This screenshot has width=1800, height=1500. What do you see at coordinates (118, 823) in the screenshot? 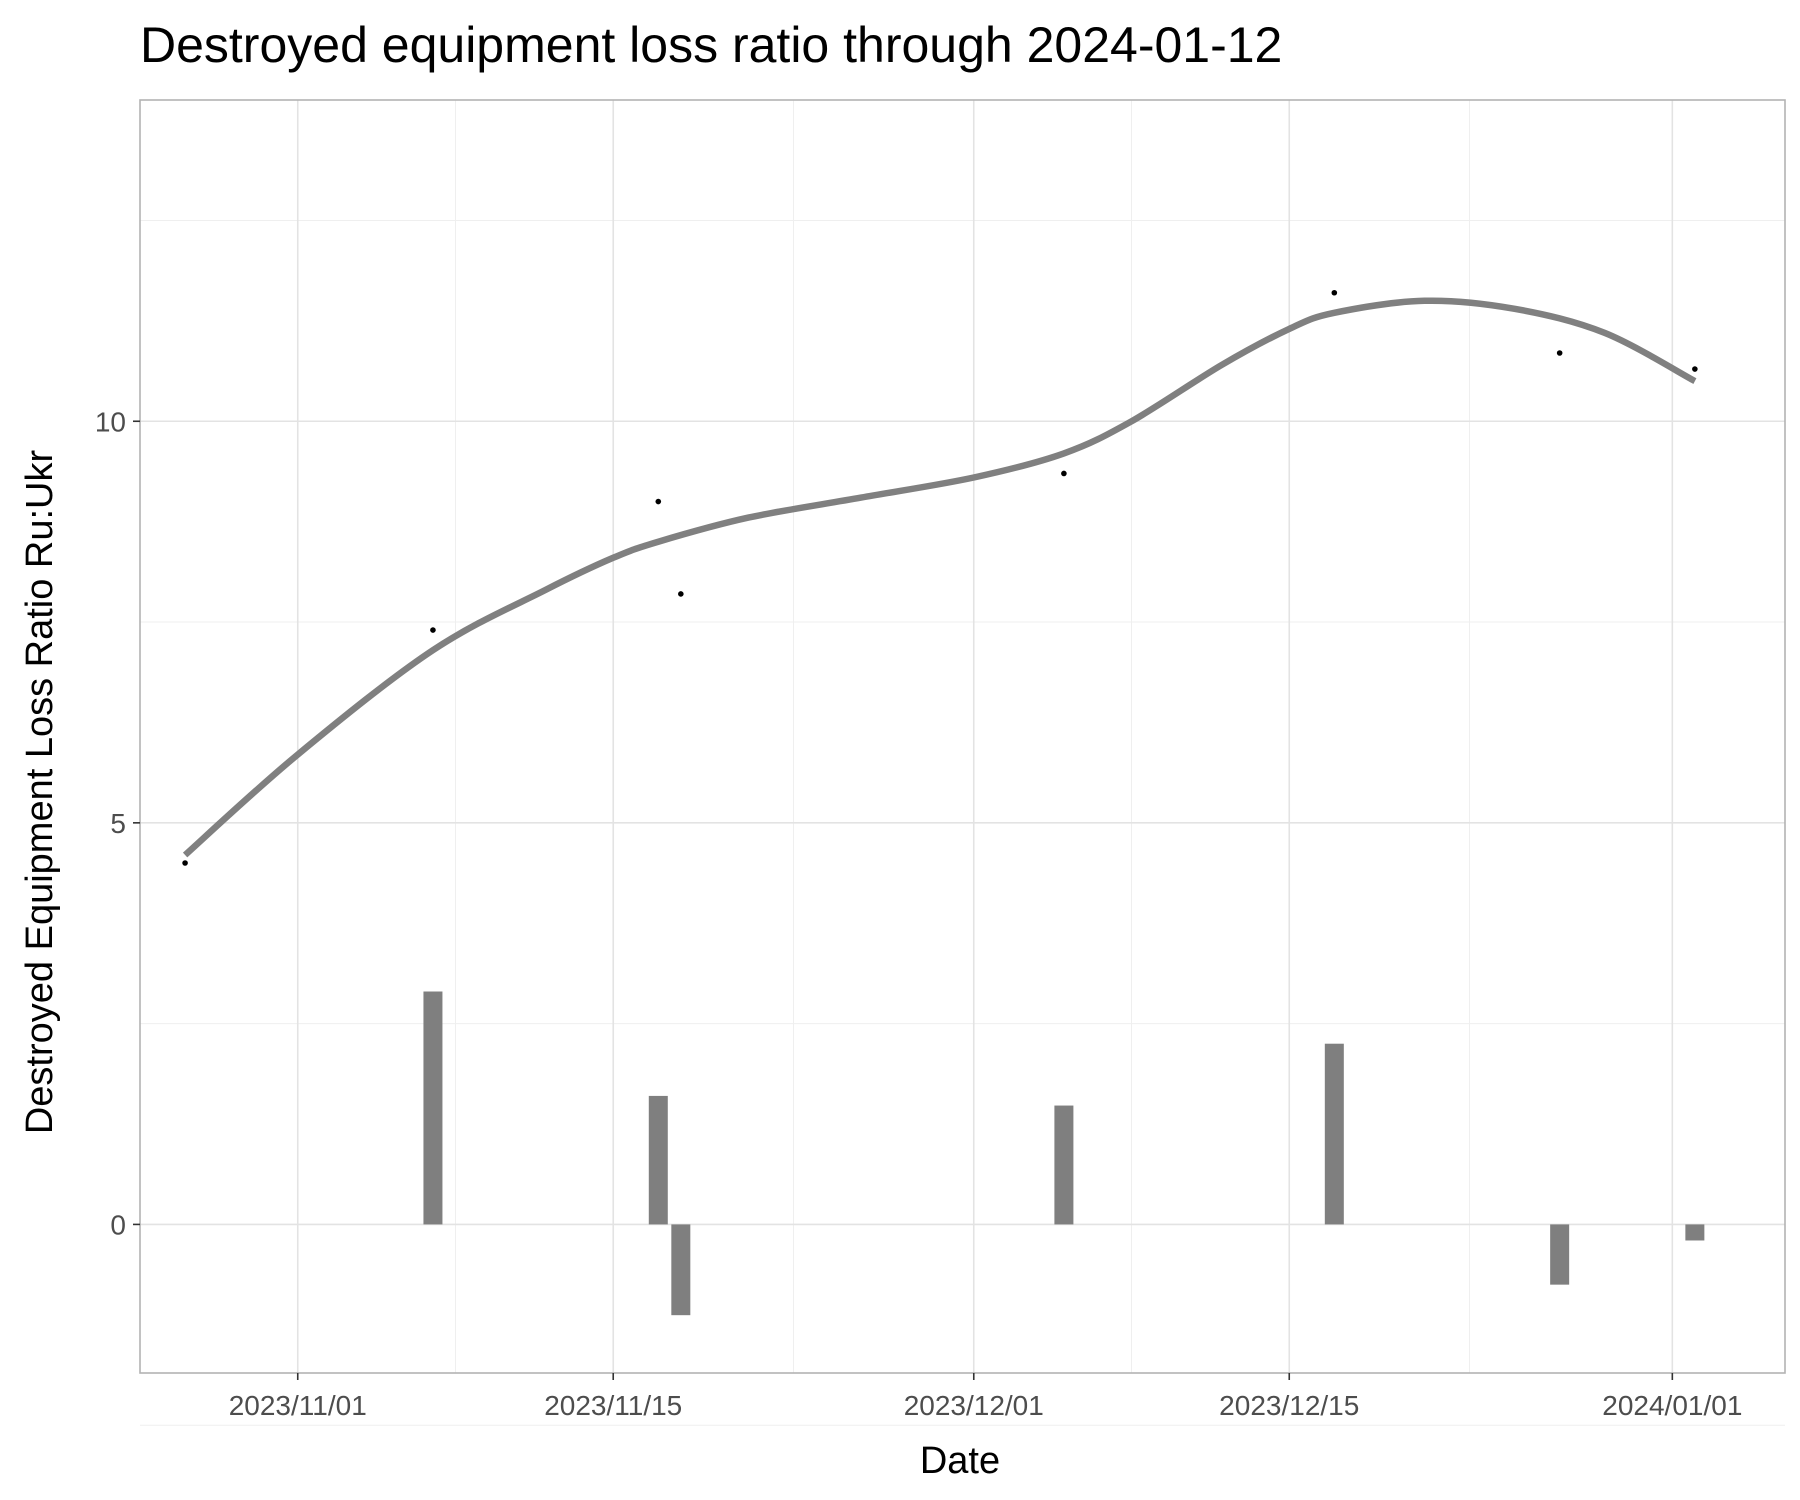
I see `y-tick-label: 5` at bounding box center [118, 823].